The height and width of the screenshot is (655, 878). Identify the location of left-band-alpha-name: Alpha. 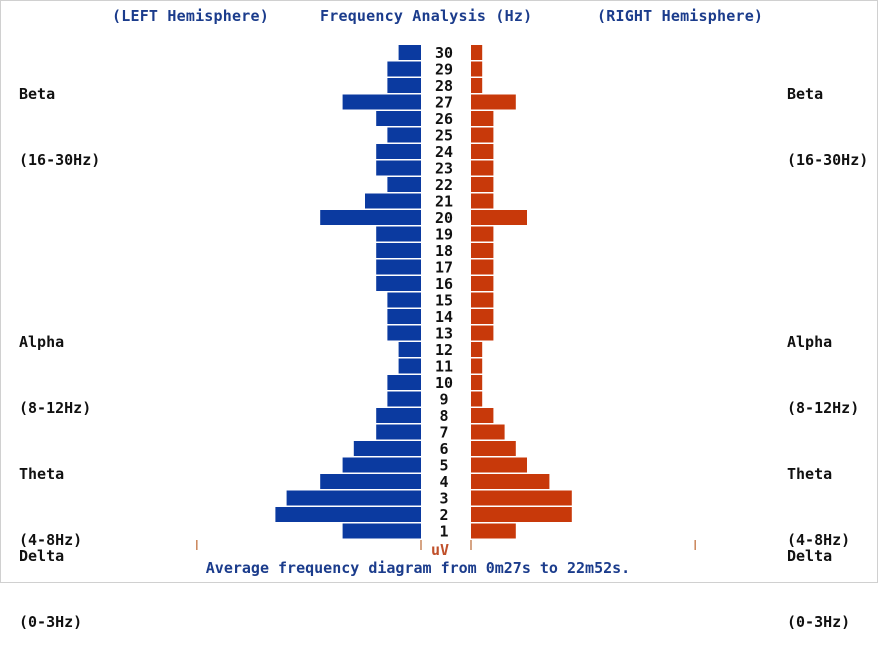
(42, 342).